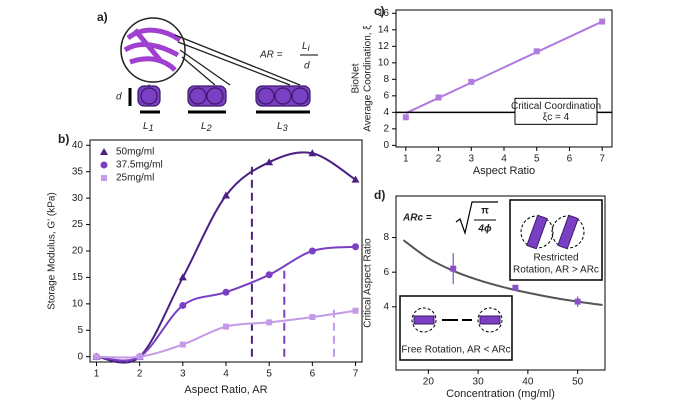 The image size is (673, 403). What do you see at coordinates (384, 46) in the screenshot?
I see `y-tick-label: 12` at bounding box center [384, 46].